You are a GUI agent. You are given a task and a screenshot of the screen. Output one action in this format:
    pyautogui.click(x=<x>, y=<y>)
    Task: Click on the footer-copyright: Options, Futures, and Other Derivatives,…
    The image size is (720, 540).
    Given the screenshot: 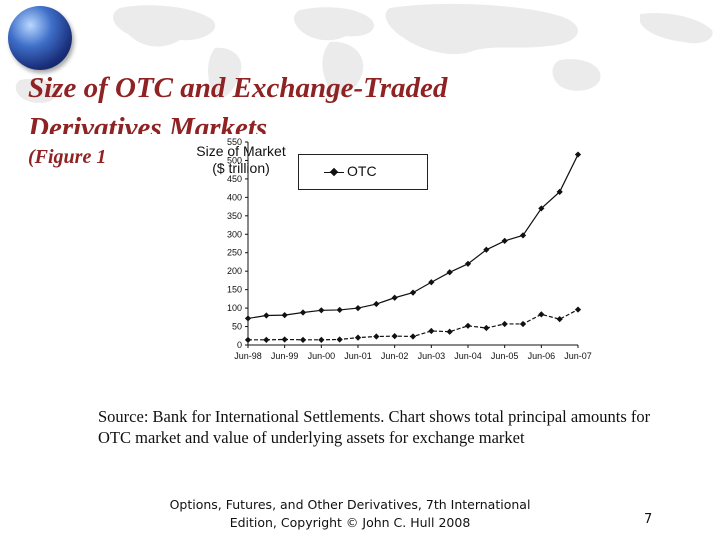 What is the action you would take?
    pyautogui.click(x=350, y=513)
    